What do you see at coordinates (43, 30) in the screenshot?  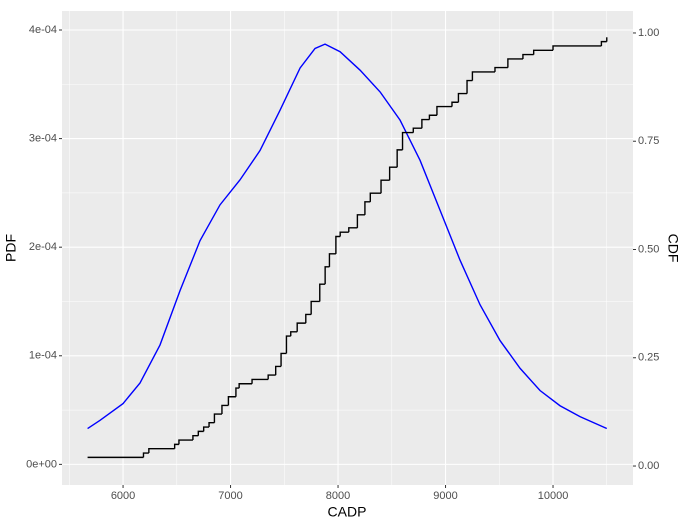 I see `y-tick-label: 4e-04` at bounding box center [43, 30].